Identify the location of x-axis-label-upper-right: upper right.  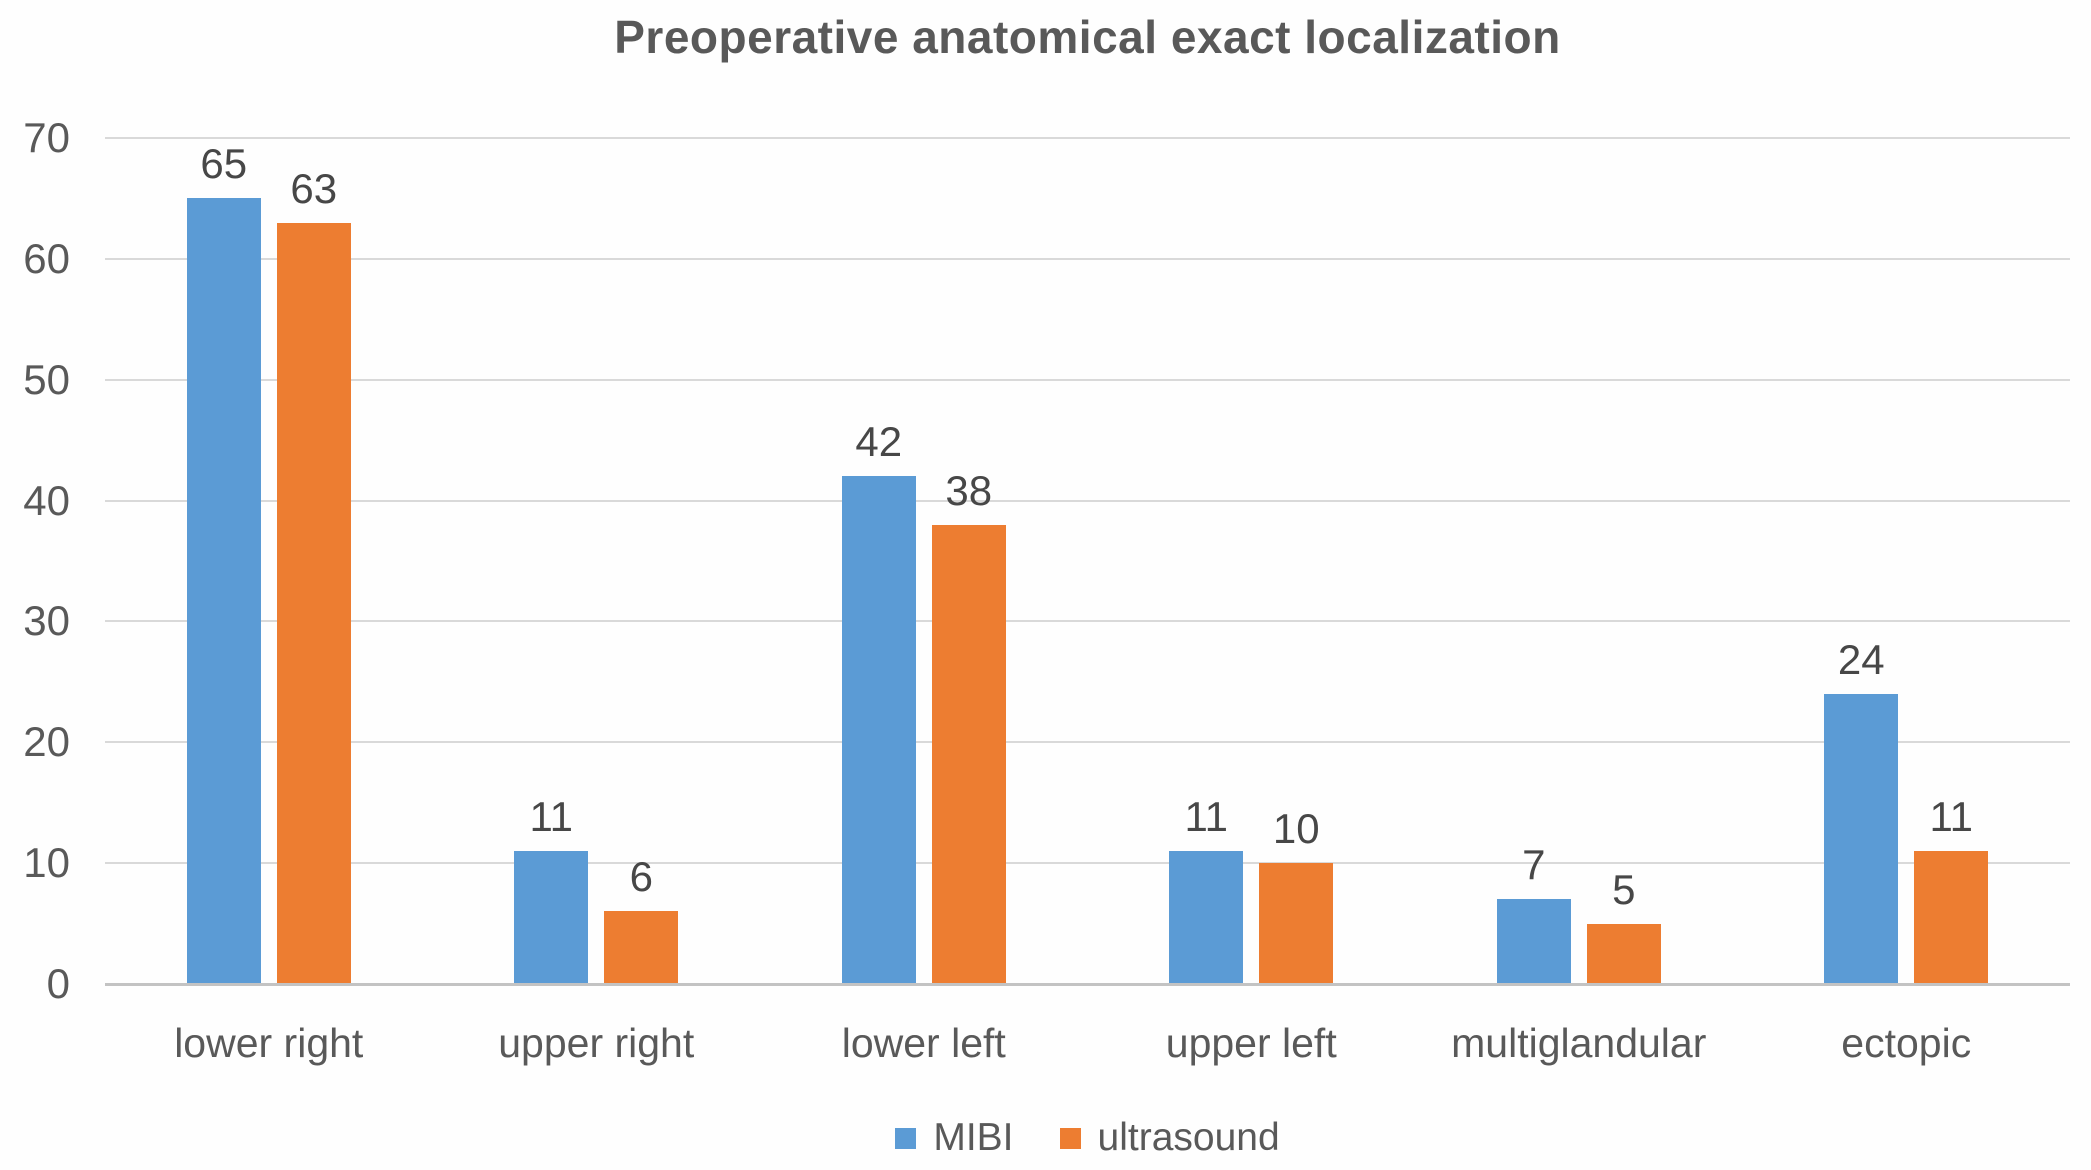
(596, 1043).